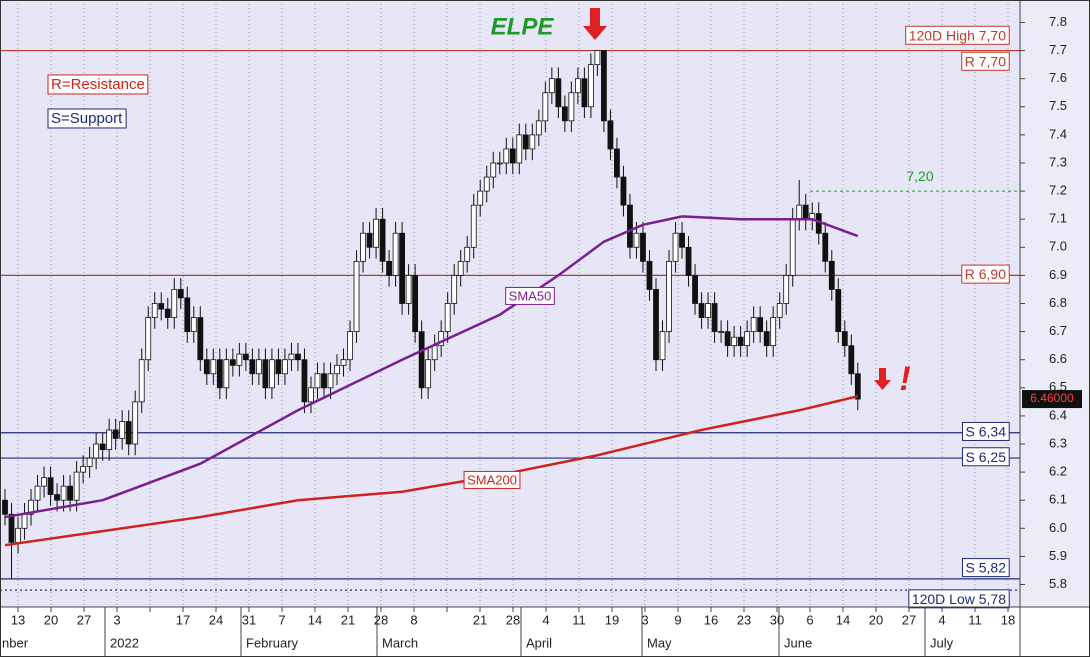  What do you see at coordinates (1058, 246) in the screenshot?
I see `y-tick-label: 7.0` at bounding box center [1058, 246].